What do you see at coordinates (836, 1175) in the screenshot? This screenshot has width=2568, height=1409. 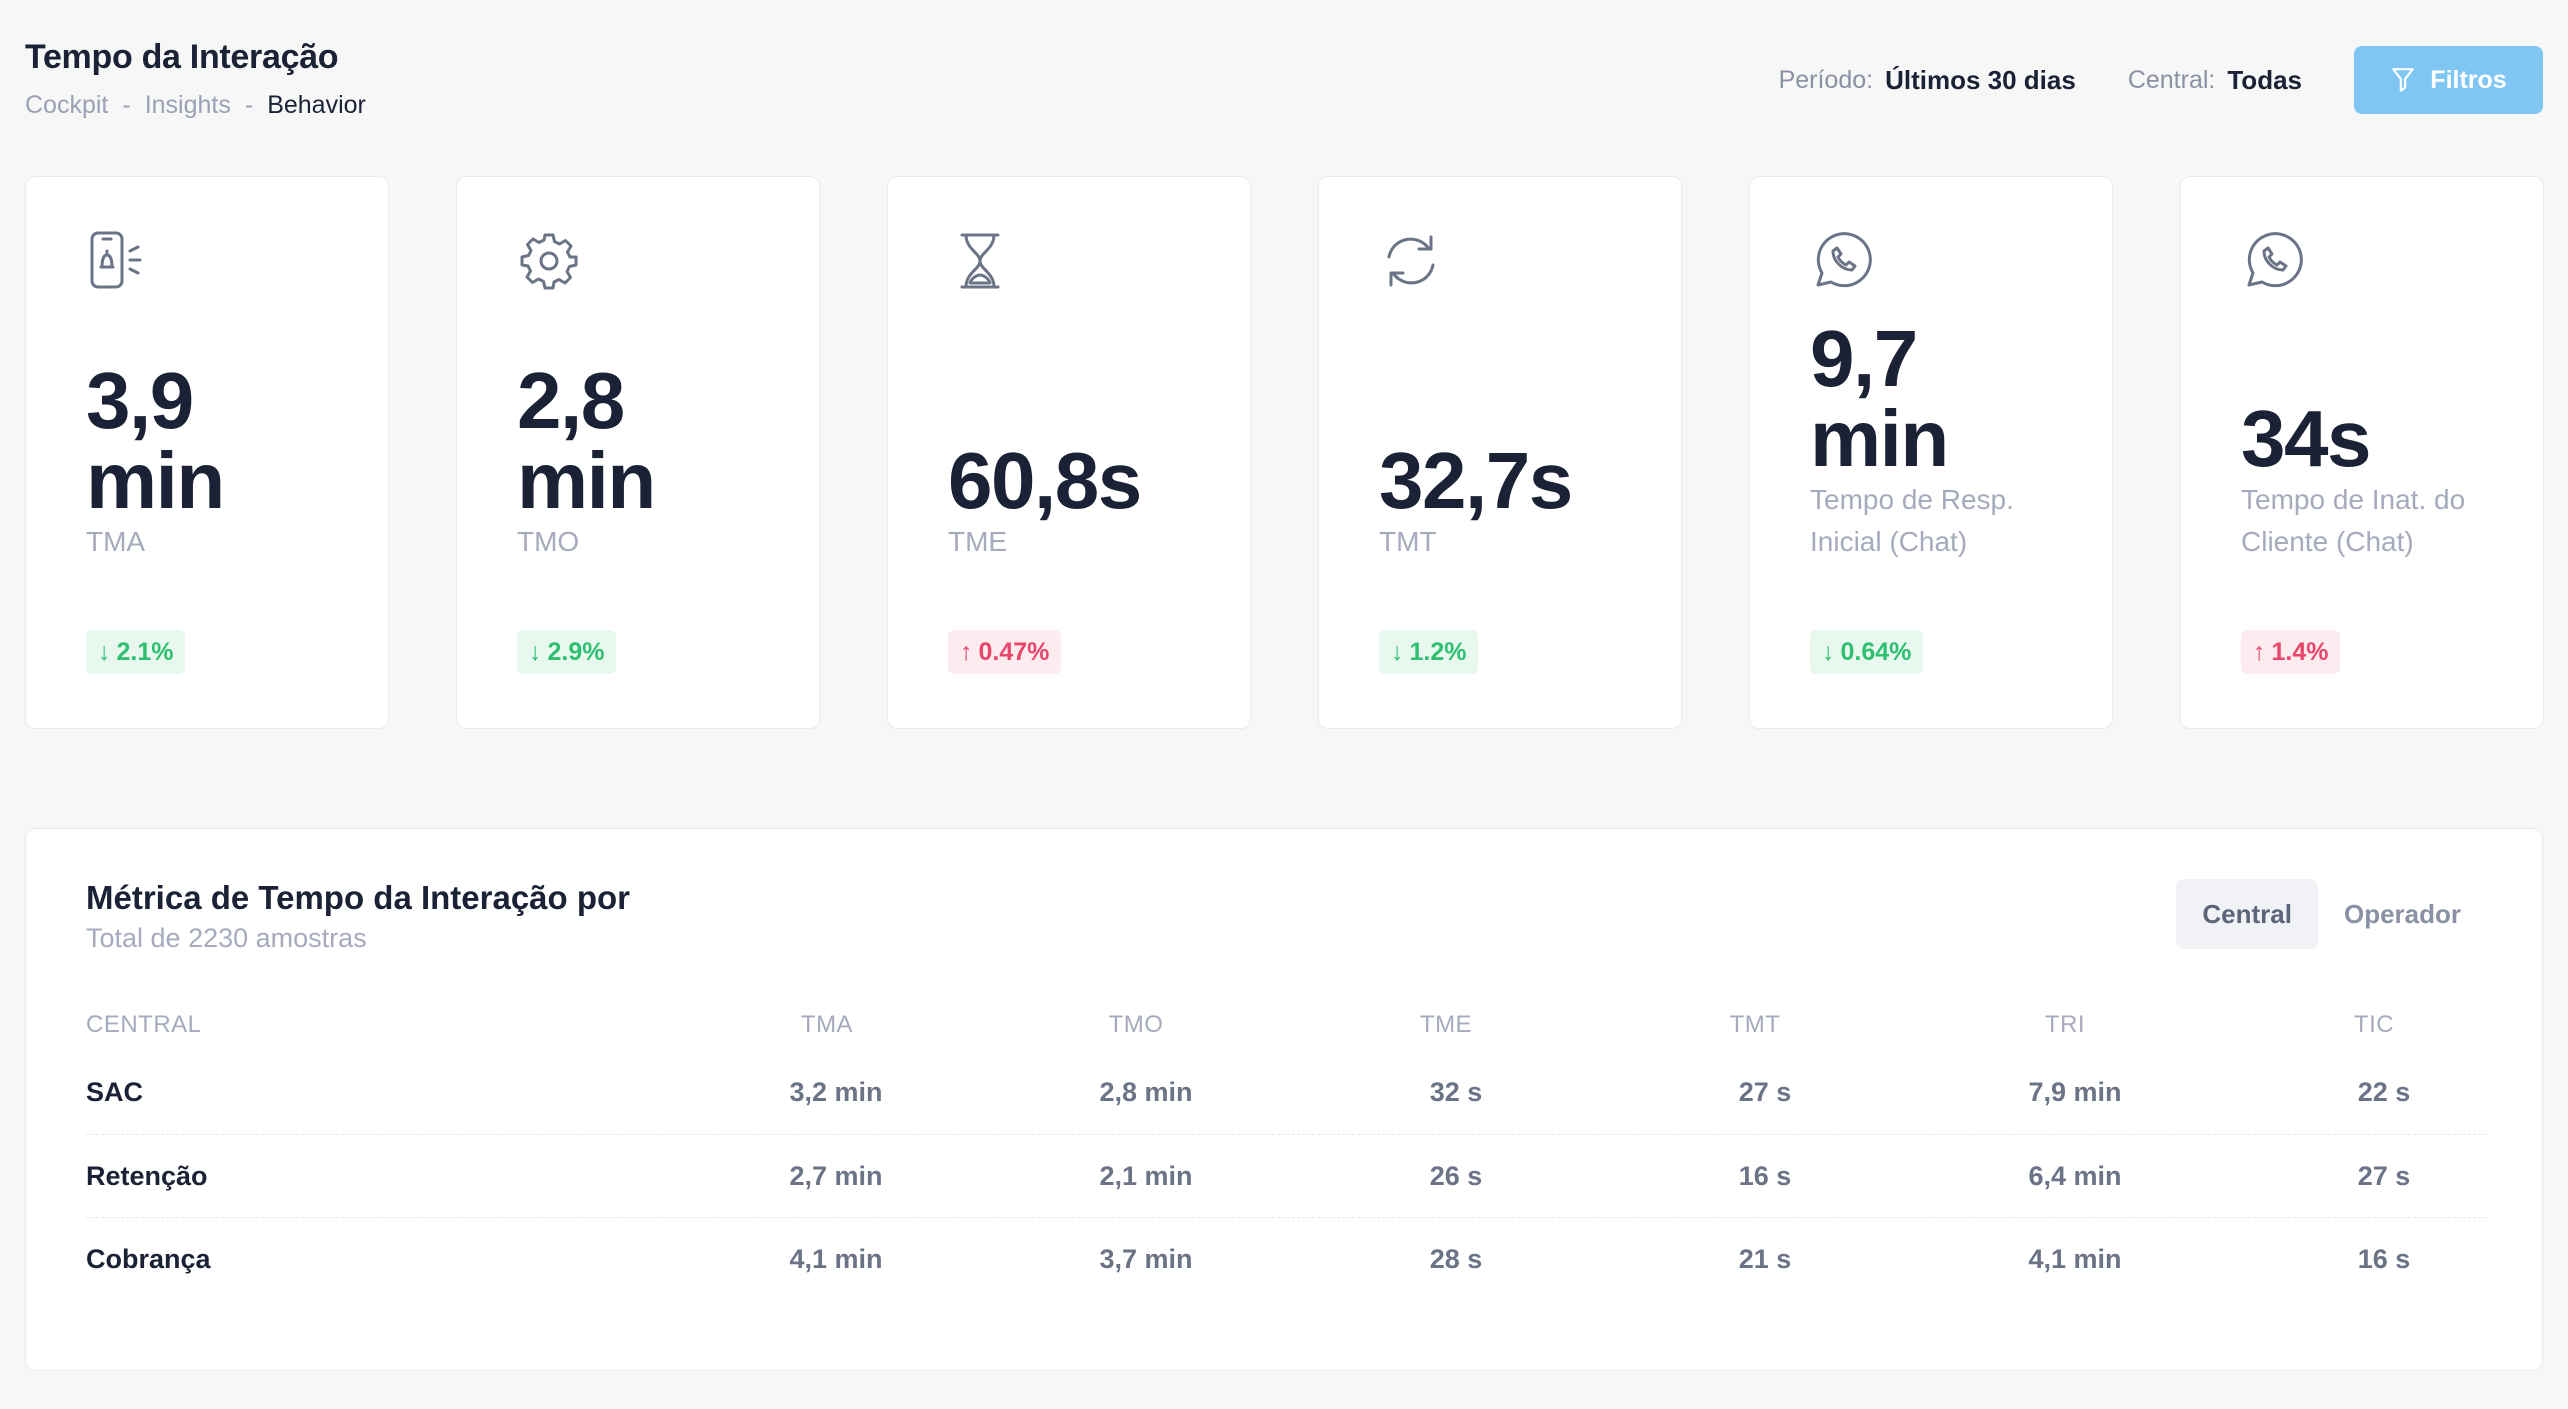 I see `table-cell: 2,7 min` at bounding box center [836, 1175].